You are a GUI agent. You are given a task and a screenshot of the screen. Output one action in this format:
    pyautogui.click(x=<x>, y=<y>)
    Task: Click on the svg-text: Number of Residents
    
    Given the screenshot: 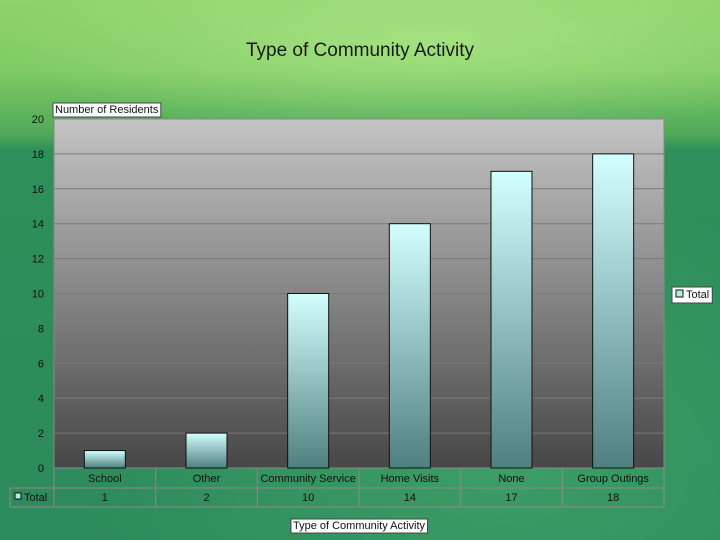 What is the action you would take?
    pyautogui.click(x=107, y=110)
    